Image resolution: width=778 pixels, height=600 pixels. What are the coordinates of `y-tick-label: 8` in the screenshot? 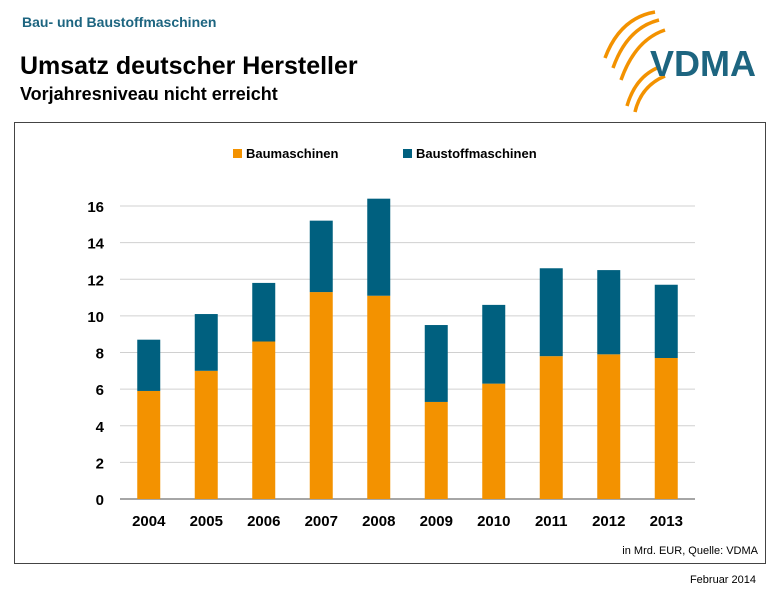 It's located at (100, 354).